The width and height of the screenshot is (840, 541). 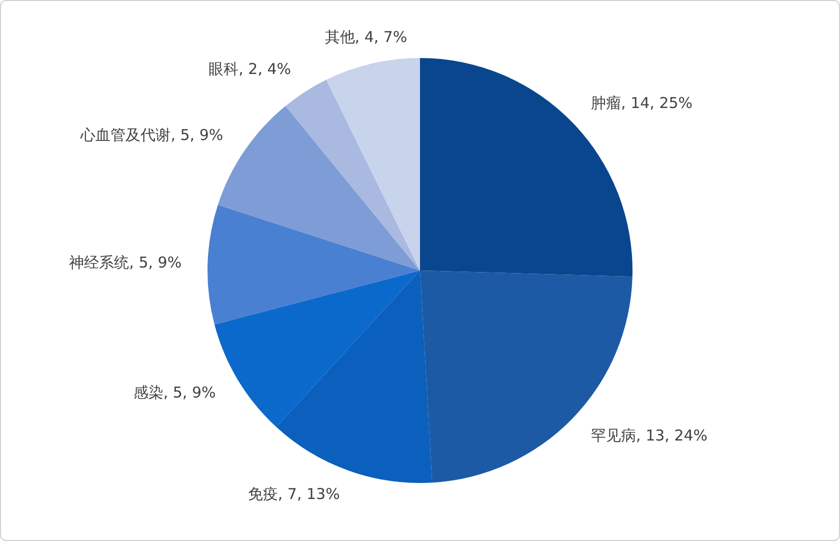 I want to click on slice-label: 心血管及代谢, 5, 9%, so click(x=152, y=135).